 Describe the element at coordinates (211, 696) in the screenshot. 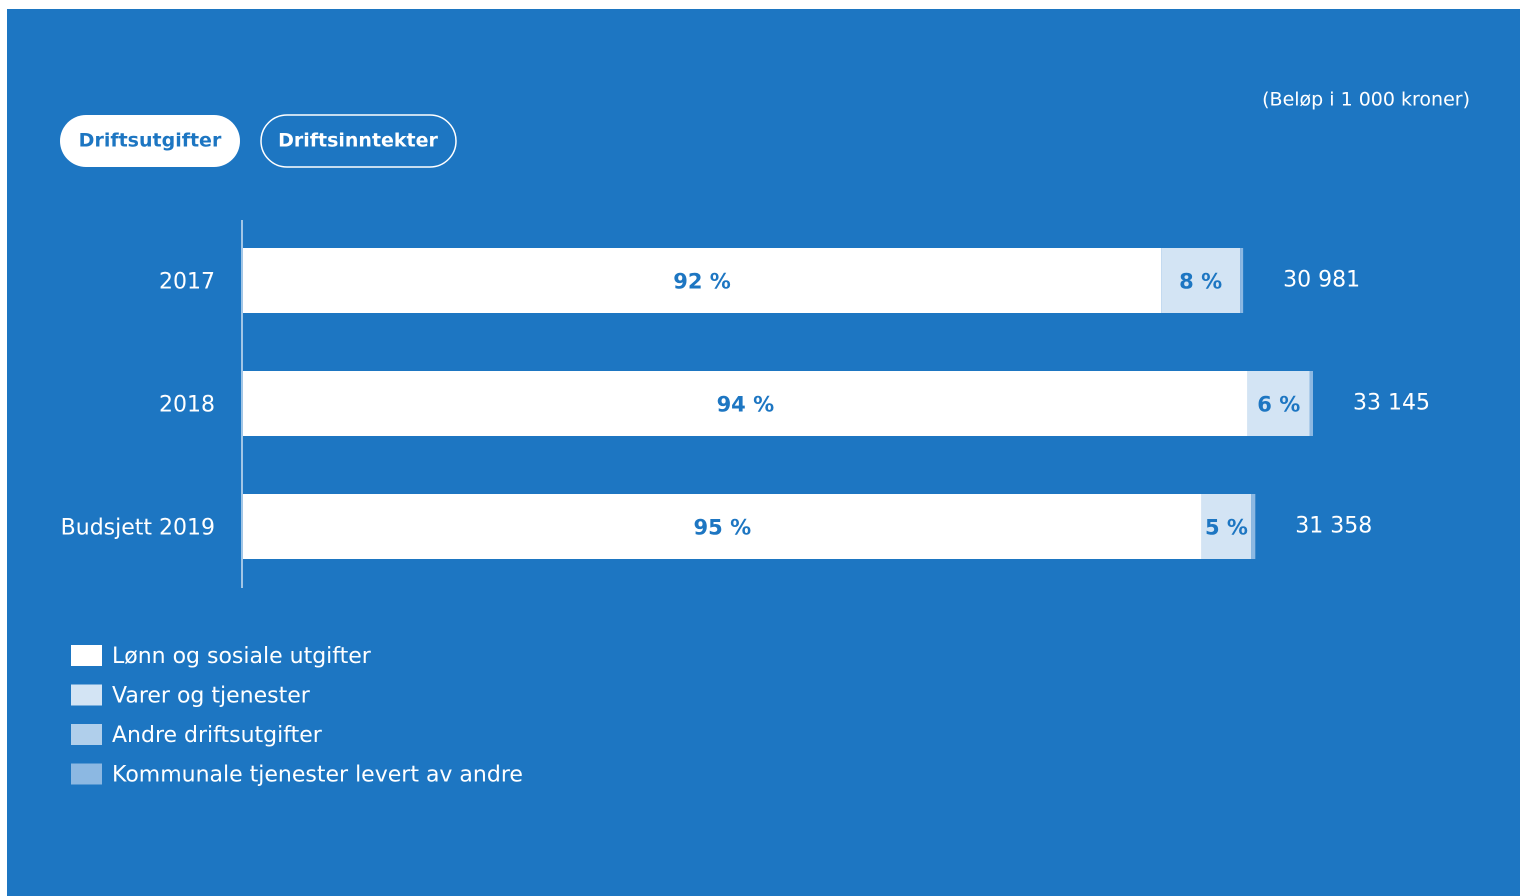

I see `legend-label: Varer og tjenester` at that location.